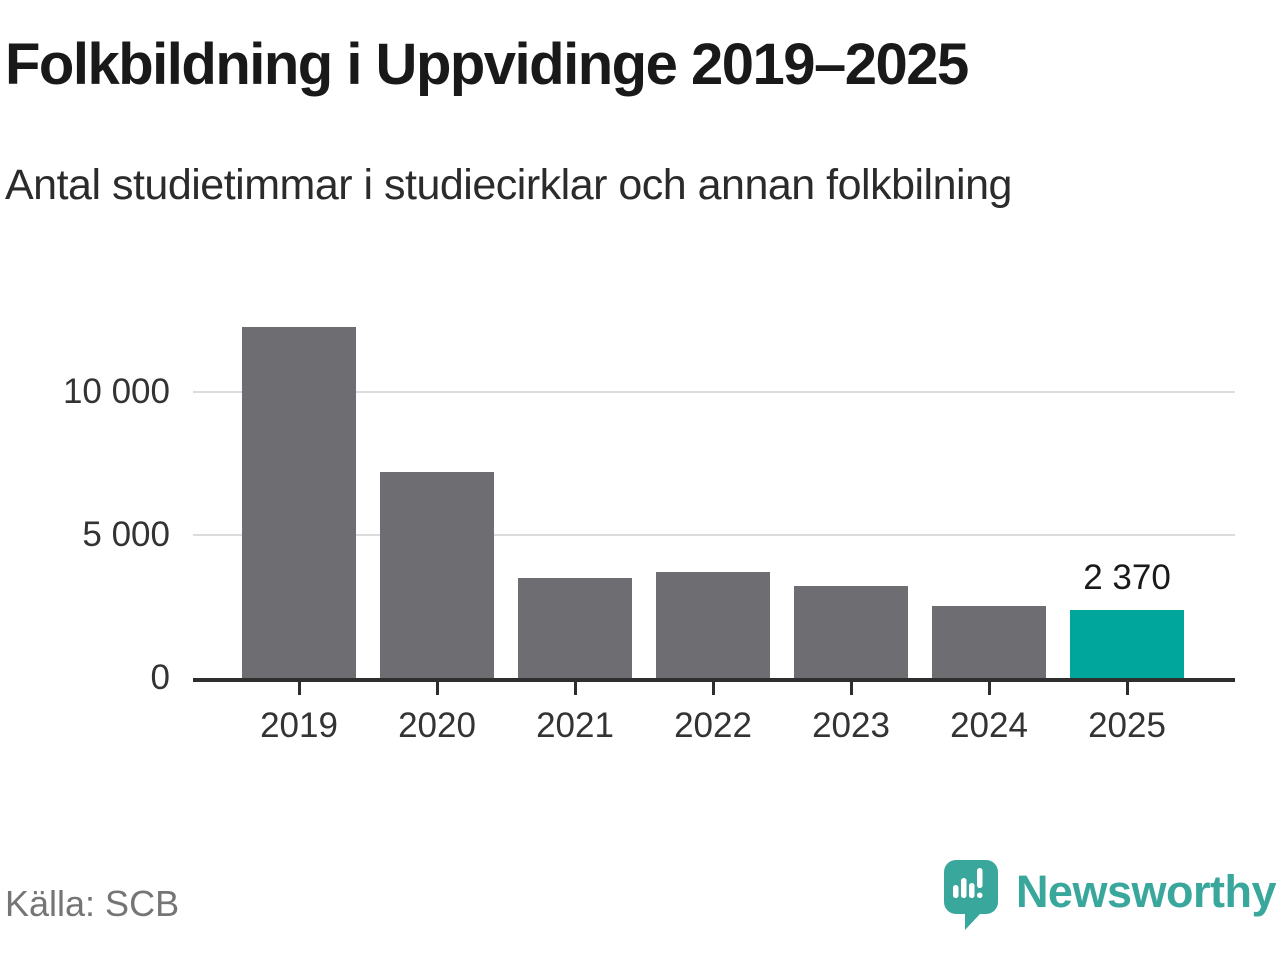 This screenshot has width=1280, height=960. Describe the element at coordinates (1127, 644) in the screenshot. I see `bar-2025` at that location.